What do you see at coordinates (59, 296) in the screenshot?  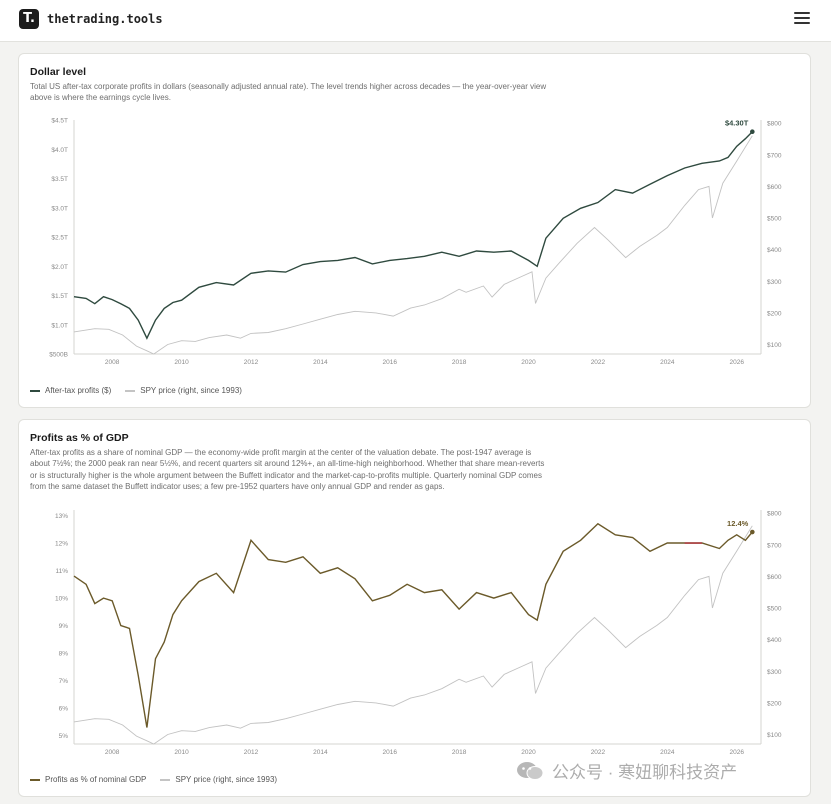 I see `y-left-tick-label: $1.5T` at bounding box center [59, 296].